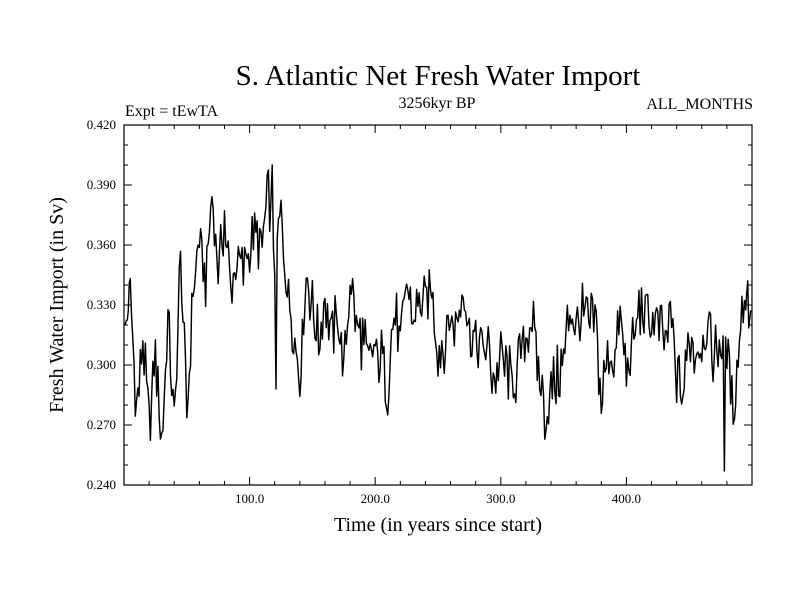 The height and width of the screenshot is (600, 800). Describe the element at coordinates (172, 111) in the screenshot. I see `experiment-label: Expt = tEwTA` at that location.